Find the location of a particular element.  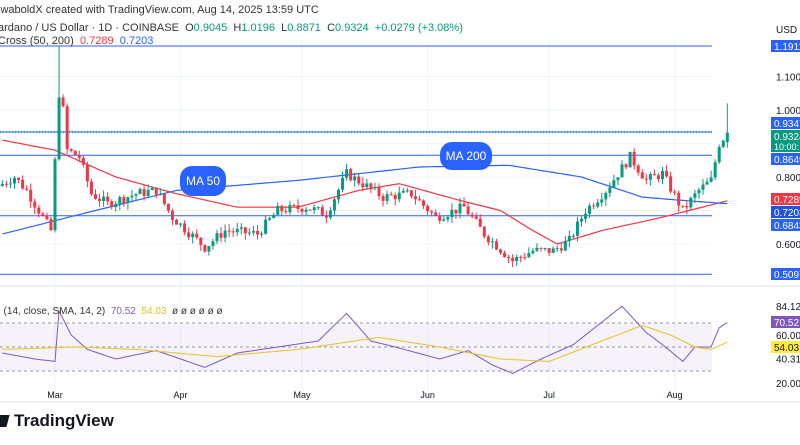

close-value: 0.9324 is located at coordinates (352, 28).